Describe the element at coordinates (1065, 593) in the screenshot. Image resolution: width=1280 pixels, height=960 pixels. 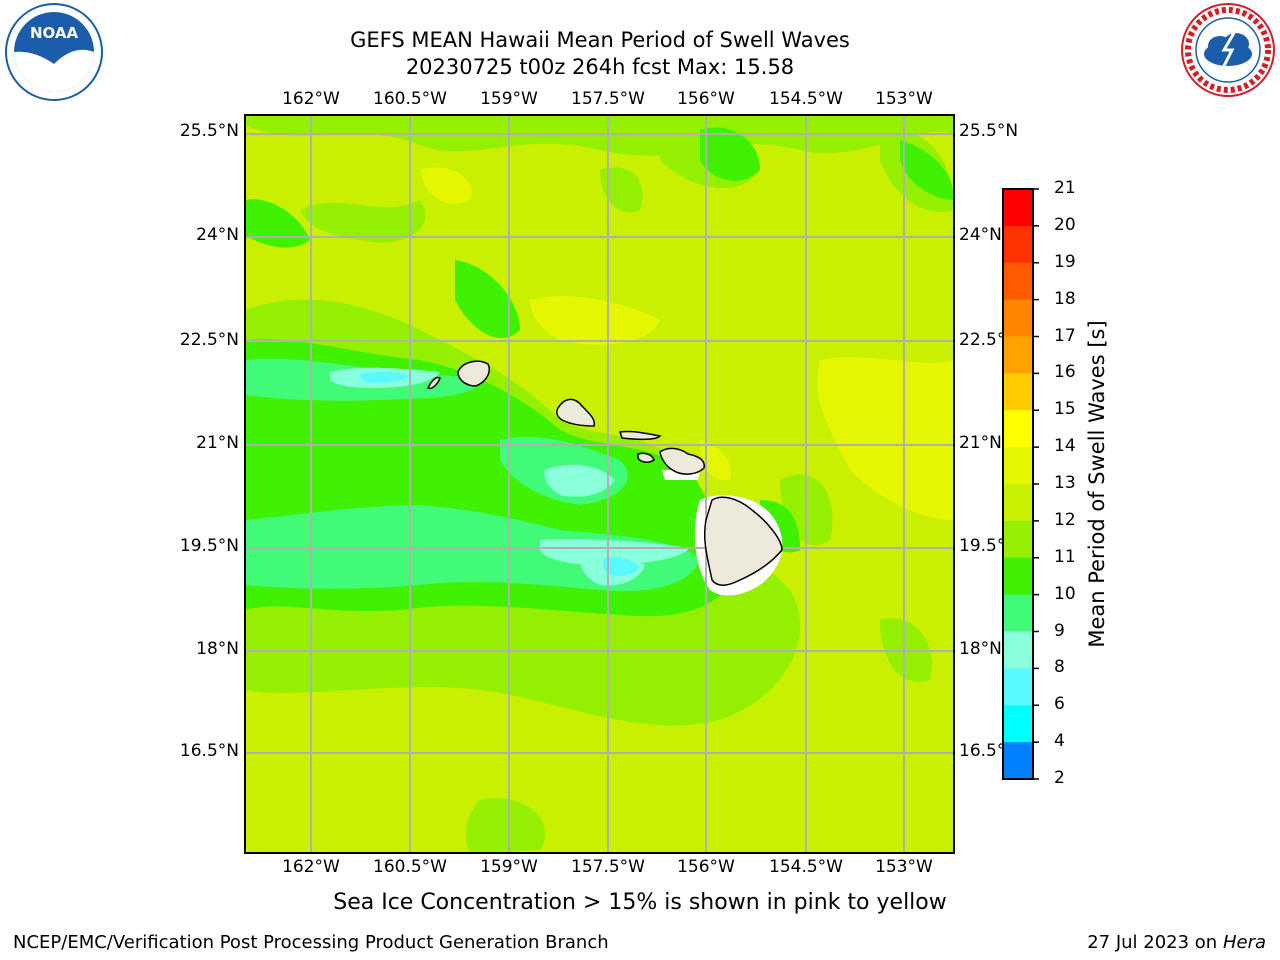
I see `colorbar-tick-10: 10` at that location.